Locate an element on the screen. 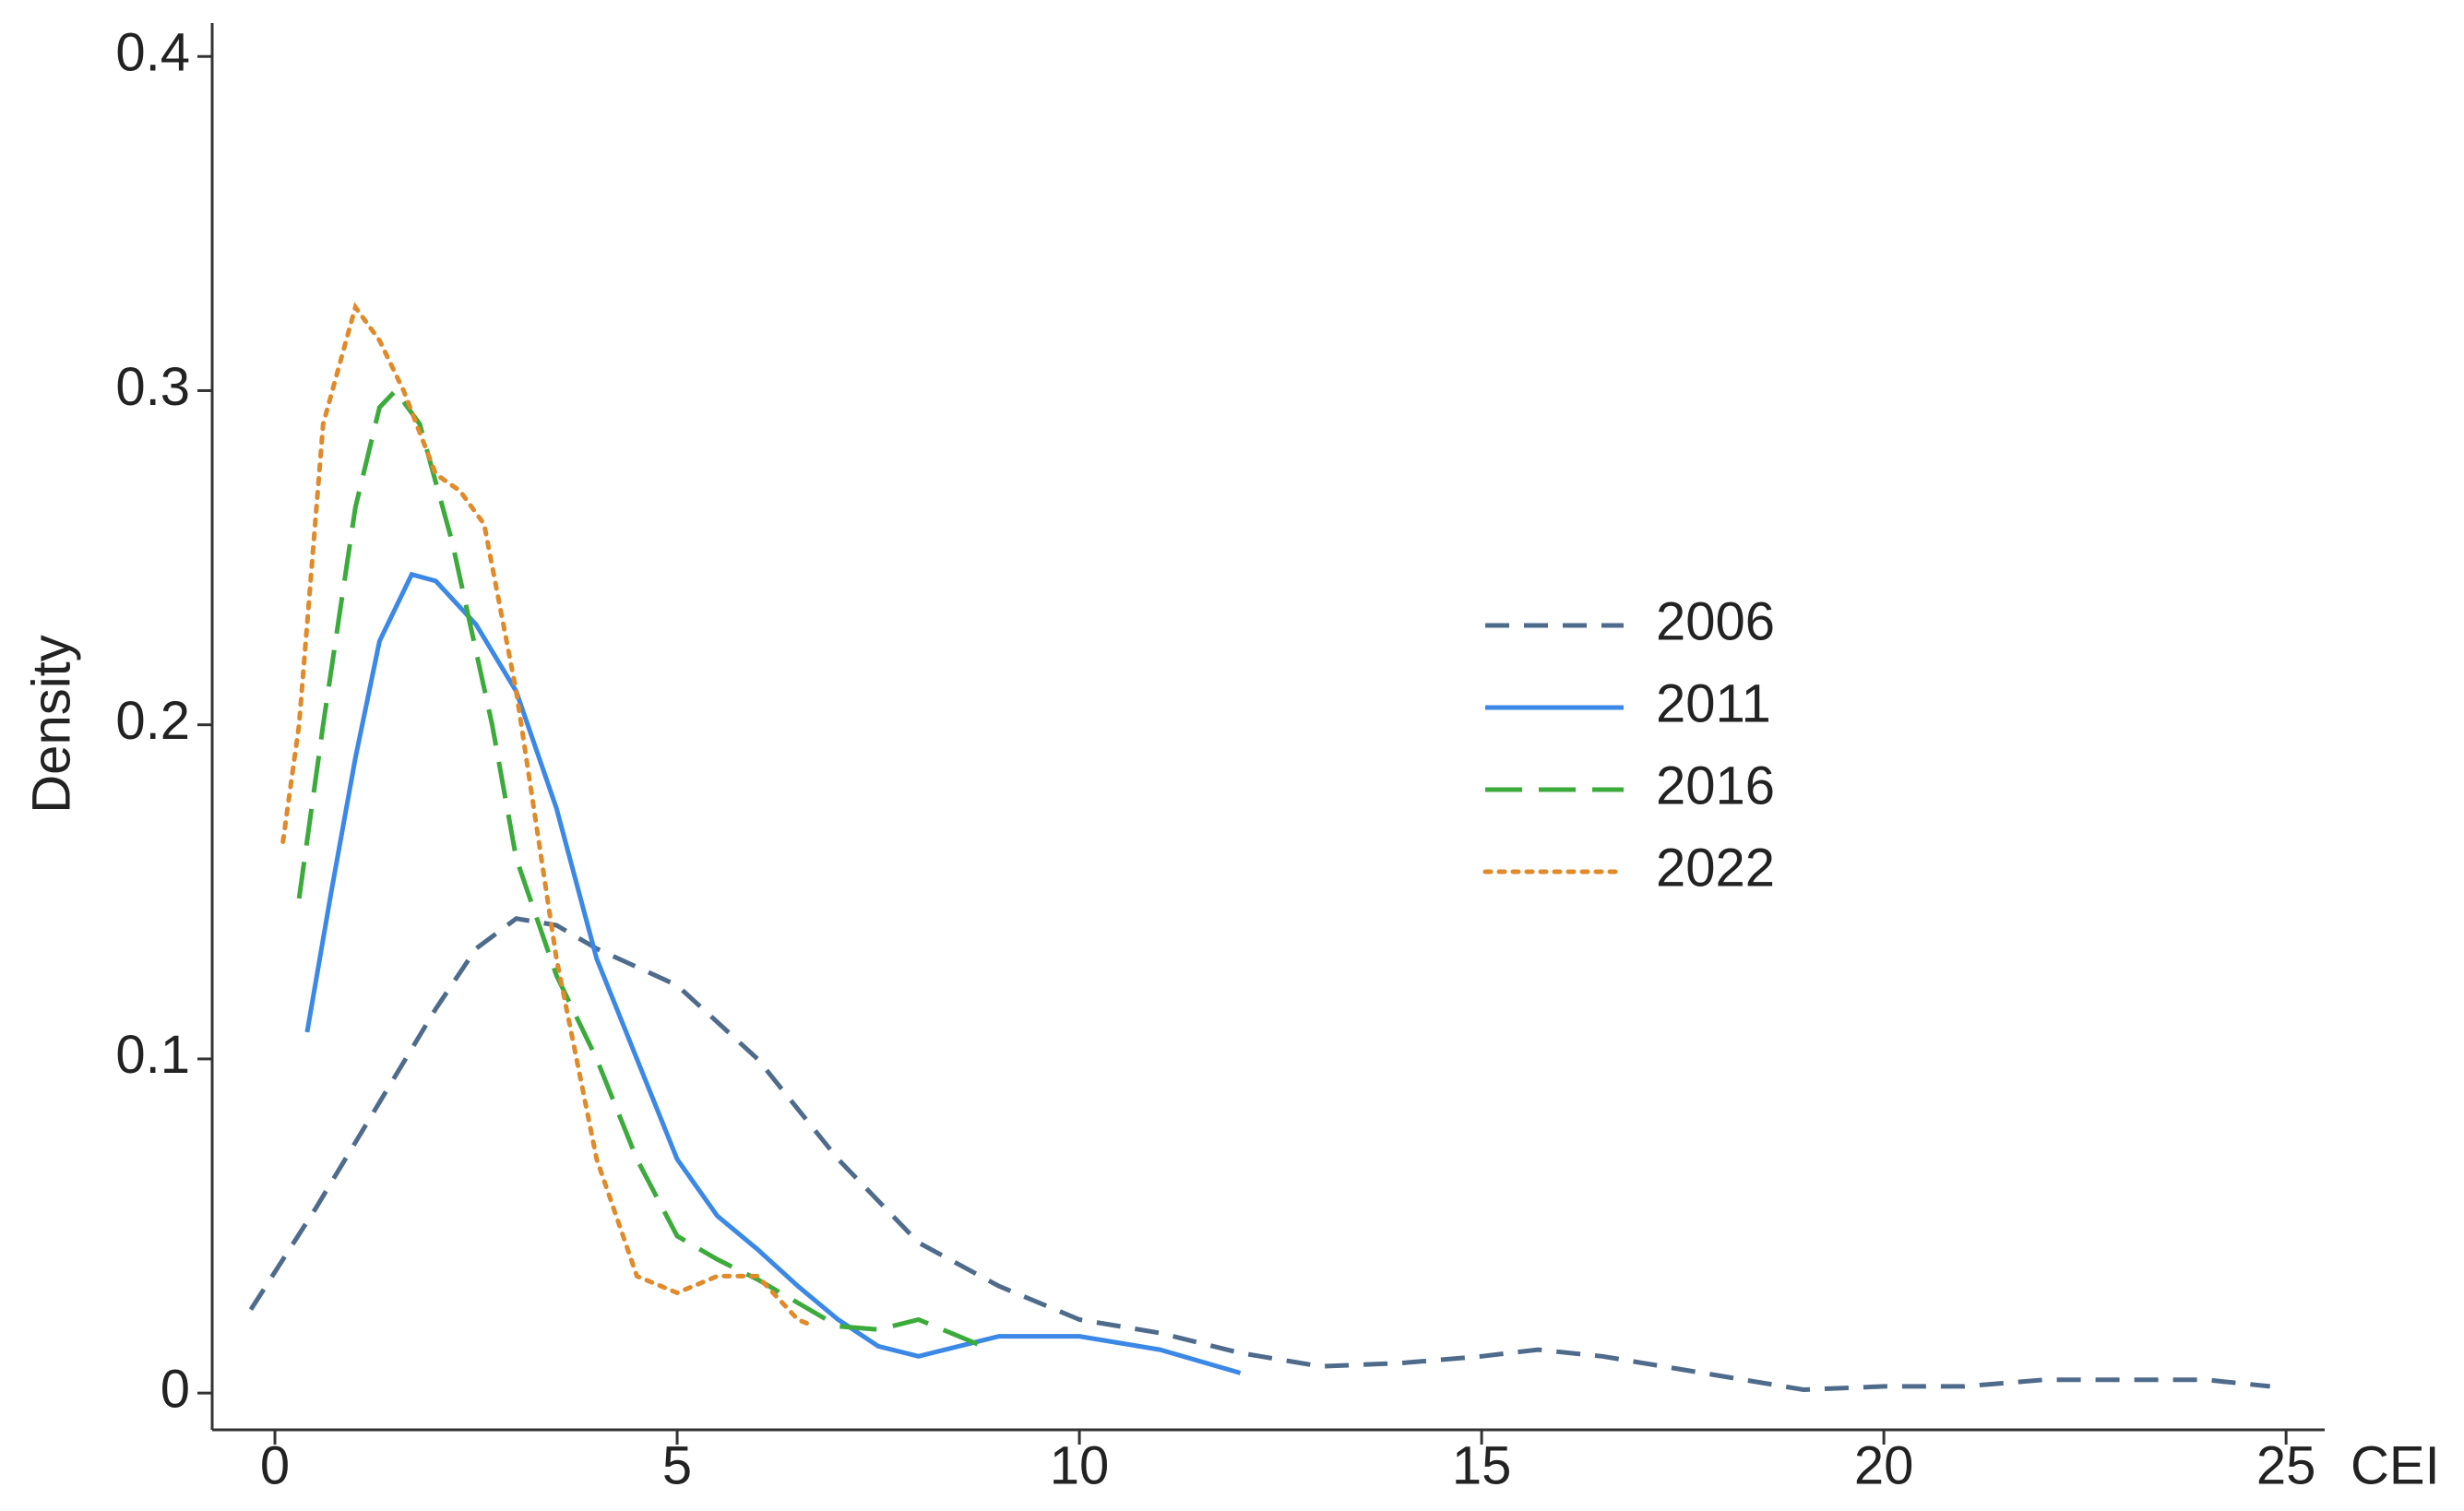 This screenshot has height=1511, width=2464. legend-label: 2011 is located at coordinates (1713, 703).